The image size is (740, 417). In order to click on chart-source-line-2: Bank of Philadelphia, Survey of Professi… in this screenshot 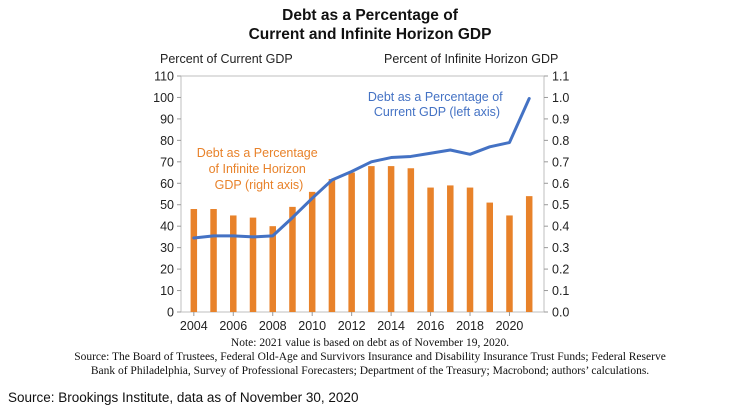, I will do `click(370, 371)`.